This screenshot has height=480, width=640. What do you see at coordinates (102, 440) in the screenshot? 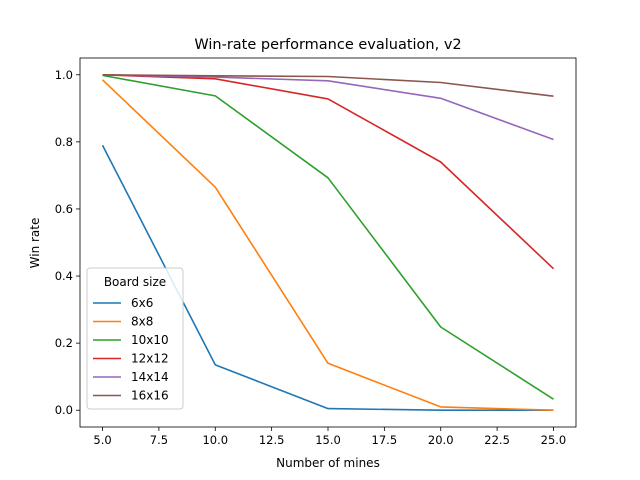
I see `x-tick-label: 5.0` at bounding box center [102, 440].